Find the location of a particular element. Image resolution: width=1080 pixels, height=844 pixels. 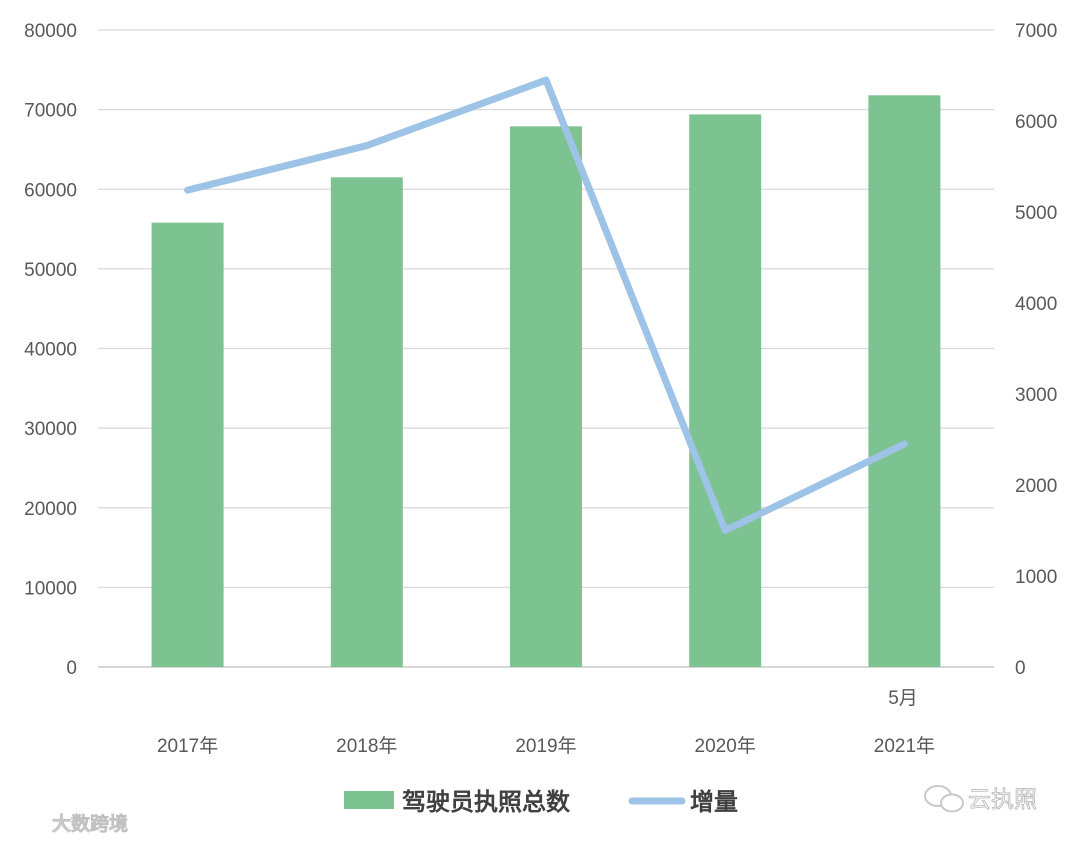

x-tick-label: 2018年 is located at coordinates (366, 746).